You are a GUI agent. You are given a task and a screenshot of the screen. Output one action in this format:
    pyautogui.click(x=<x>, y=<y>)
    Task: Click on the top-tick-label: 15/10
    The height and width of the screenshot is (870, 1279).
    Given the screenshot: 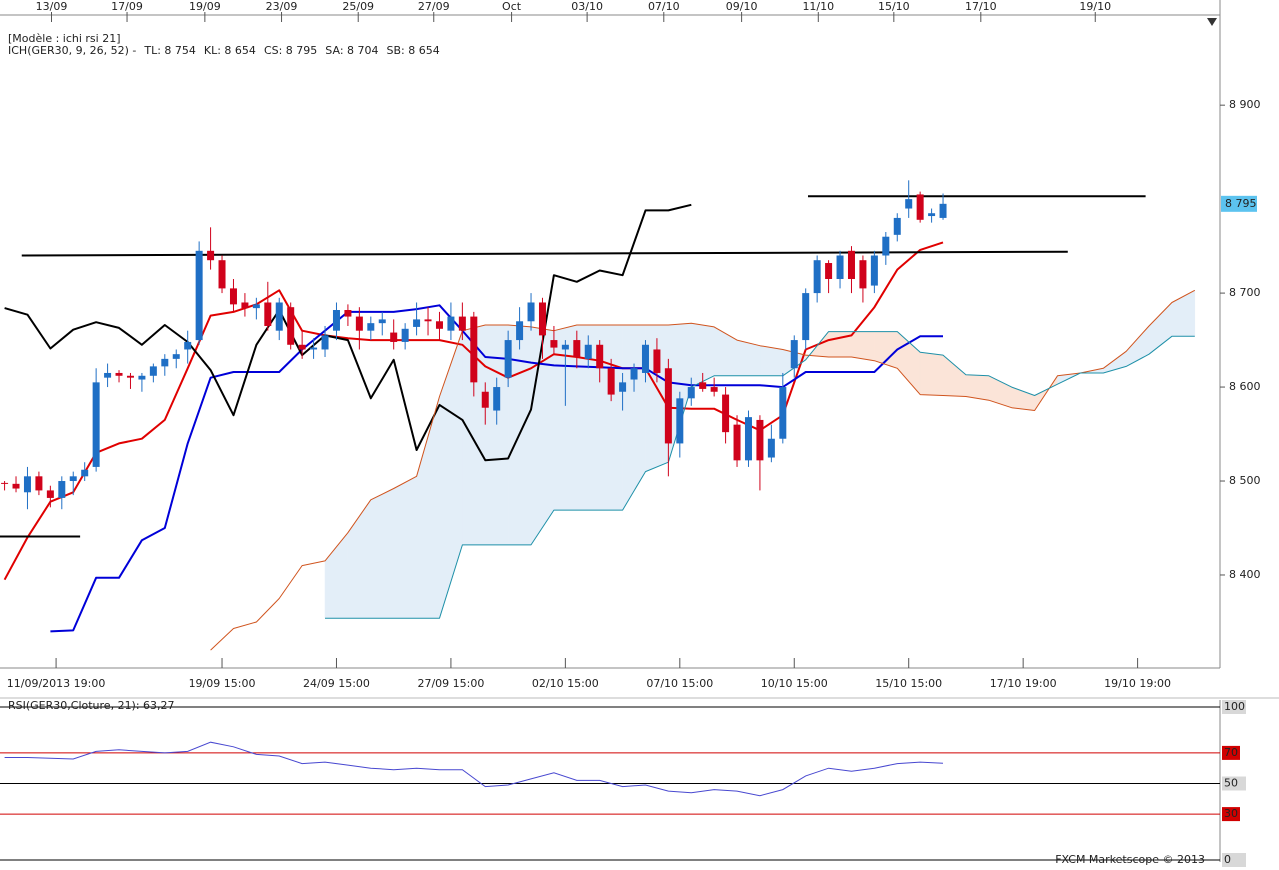 What is the action you would take?
    pyautogui.click(x=894, y=6)
    